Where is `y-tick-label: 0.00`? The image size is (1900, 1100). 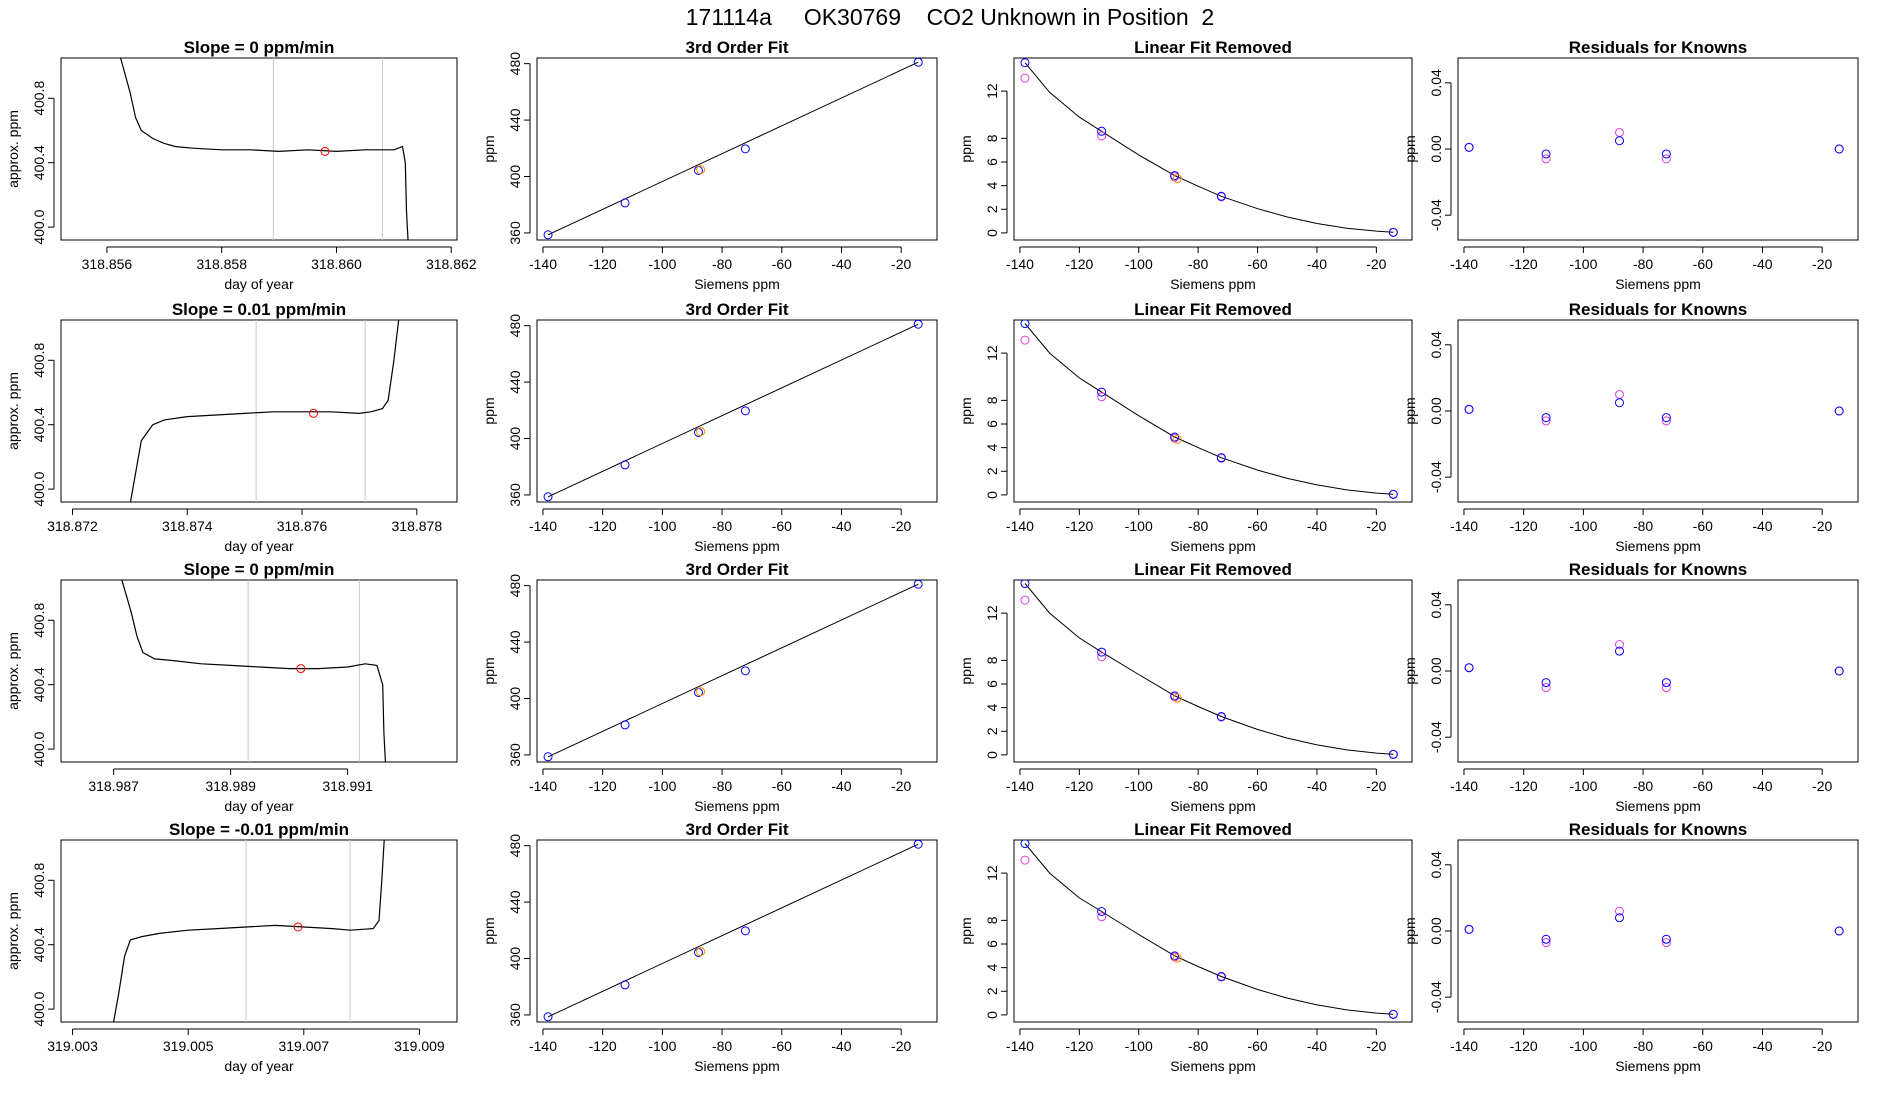
y-tick-label: 0.00 is located at coordinates (1436, 670).